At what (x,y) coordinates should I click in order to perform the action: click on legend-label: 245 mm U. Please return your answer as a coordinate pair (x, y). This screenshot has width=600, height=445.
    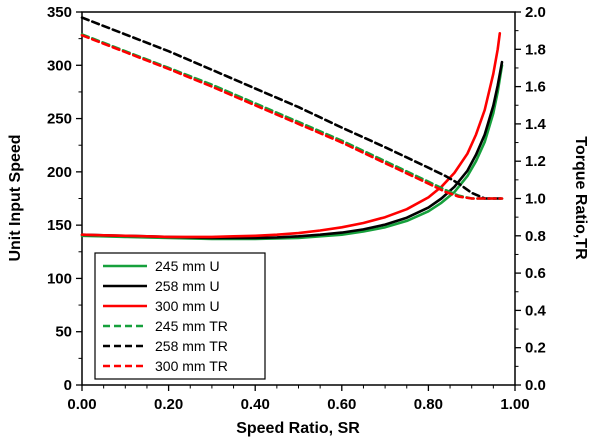
    Looking at the image, I should click on (187, 266).